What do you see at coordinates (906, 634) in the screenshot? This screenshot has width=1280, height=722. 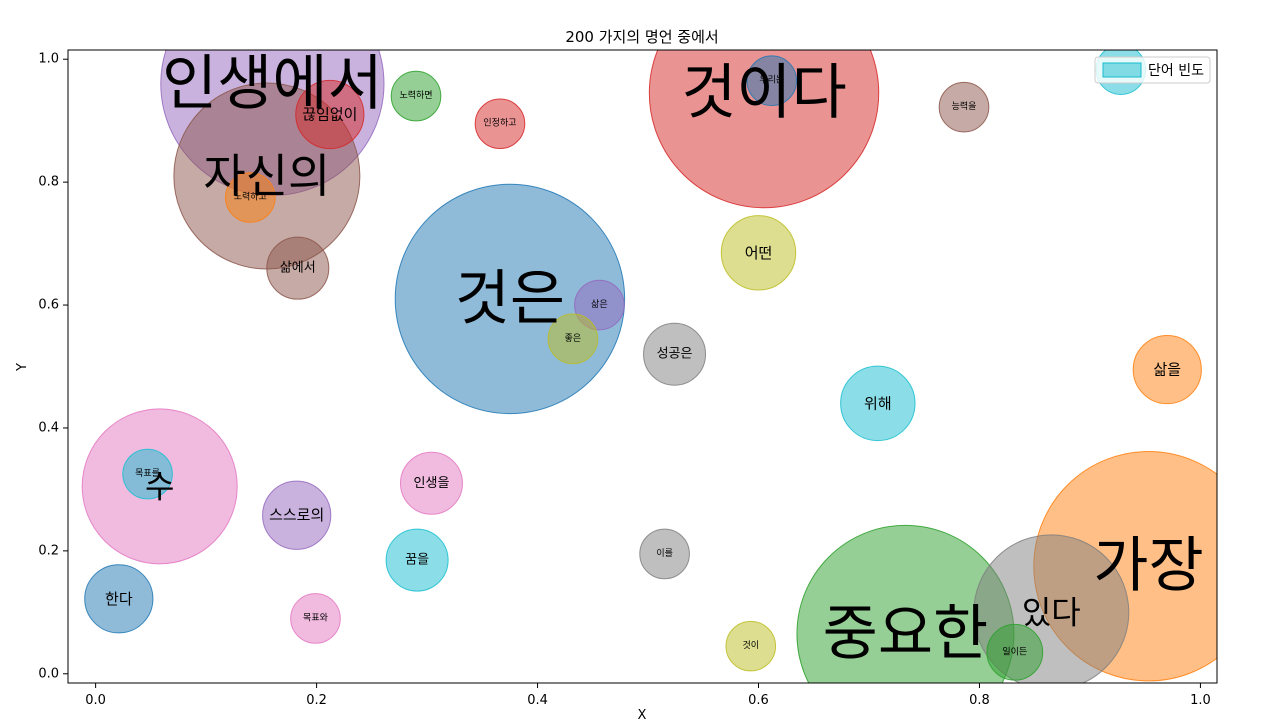 I see `bubble-label: 중요한` at bounding box center [906, 634].